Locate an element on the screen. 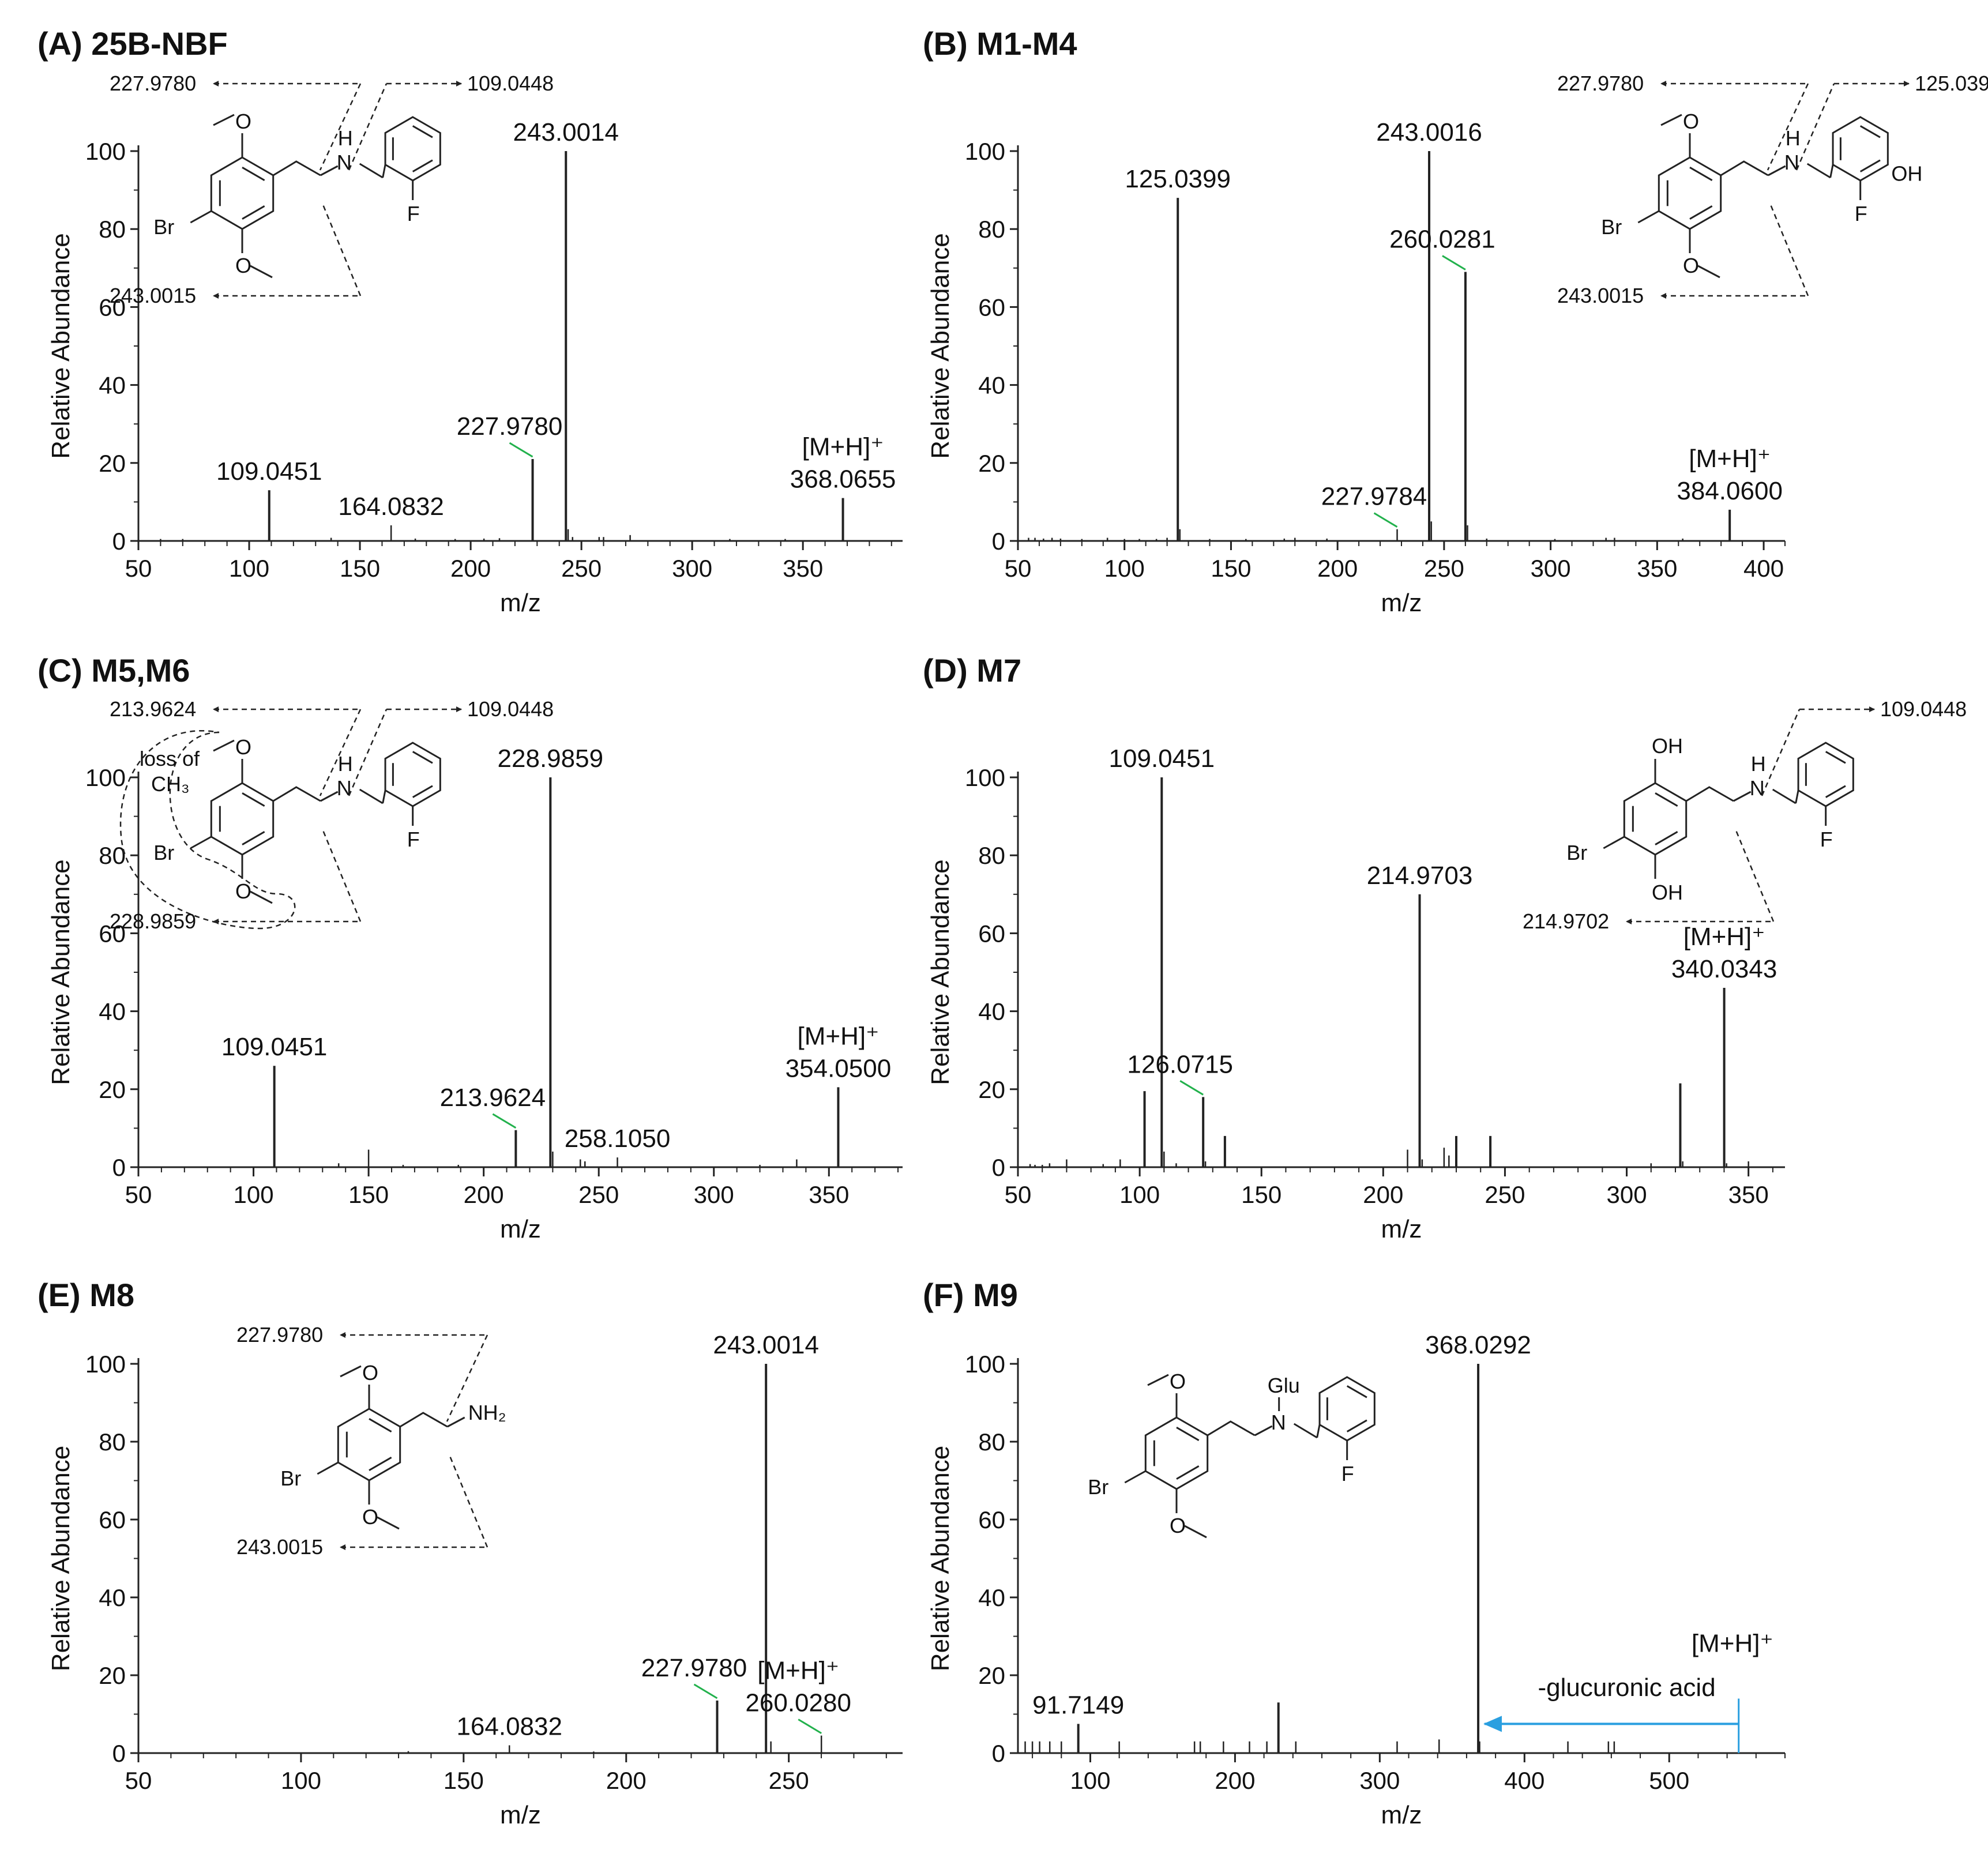 The image size is (1988, 1854). x-tick-label: 500 is located at coordinates (1669, 1780).